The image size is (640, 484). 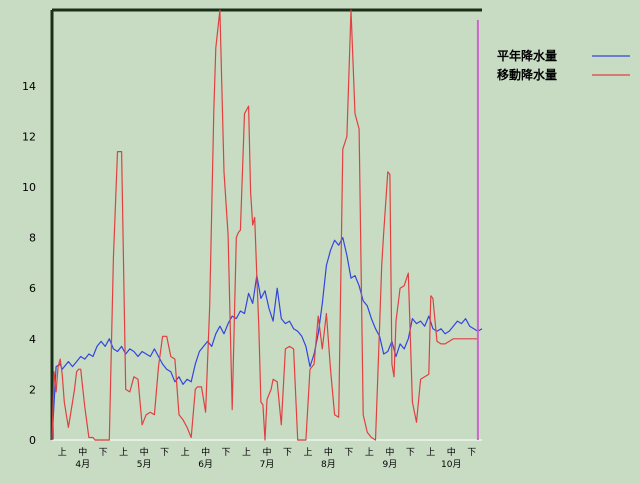 What do you see at coordinates (29, 187) in the screenshot?
I see `y-tick-label: 10` at bounding box center [29, 187].